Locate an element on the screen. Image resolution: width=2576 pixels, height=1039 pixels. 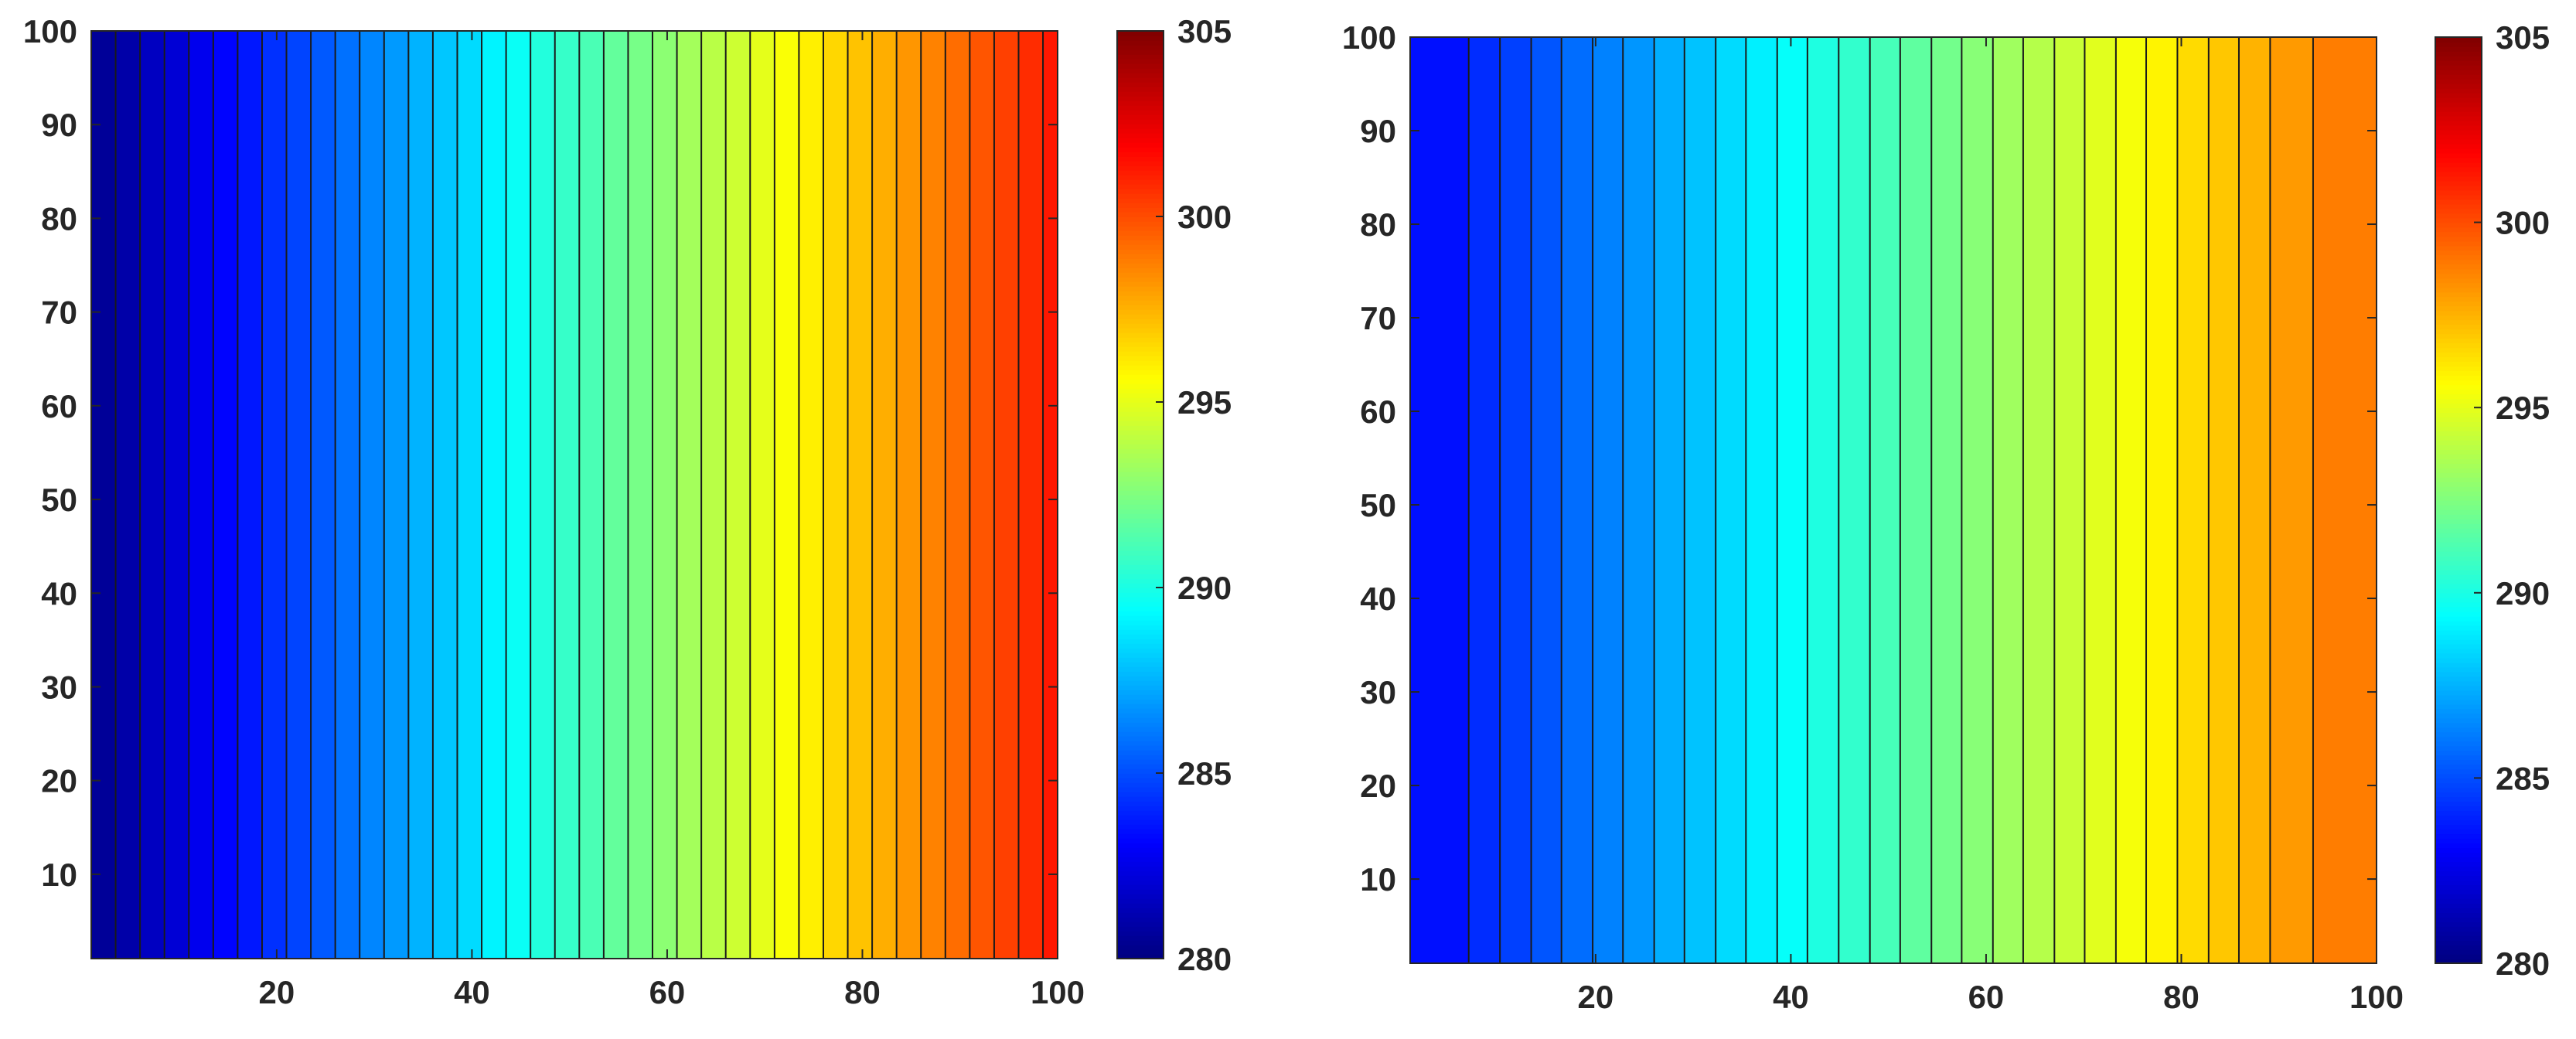
y-tick-label: 50 is located at coordinates (1378, 505).